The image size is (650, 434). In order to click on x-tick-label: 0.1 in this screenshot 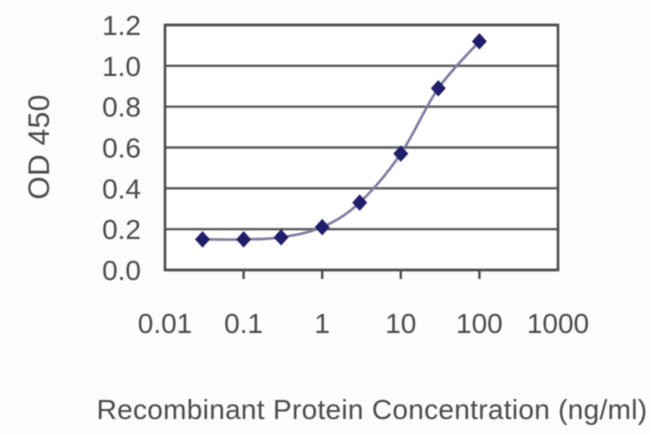, I will do `click(243, 323)`.